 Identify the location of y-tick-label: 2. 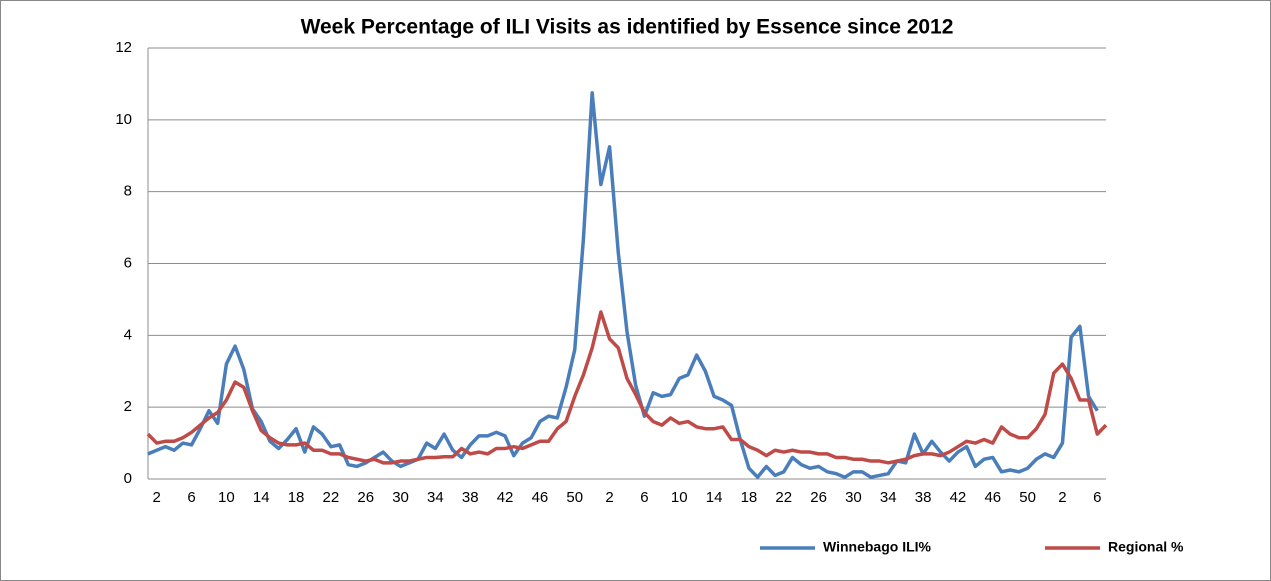
(128, 406).